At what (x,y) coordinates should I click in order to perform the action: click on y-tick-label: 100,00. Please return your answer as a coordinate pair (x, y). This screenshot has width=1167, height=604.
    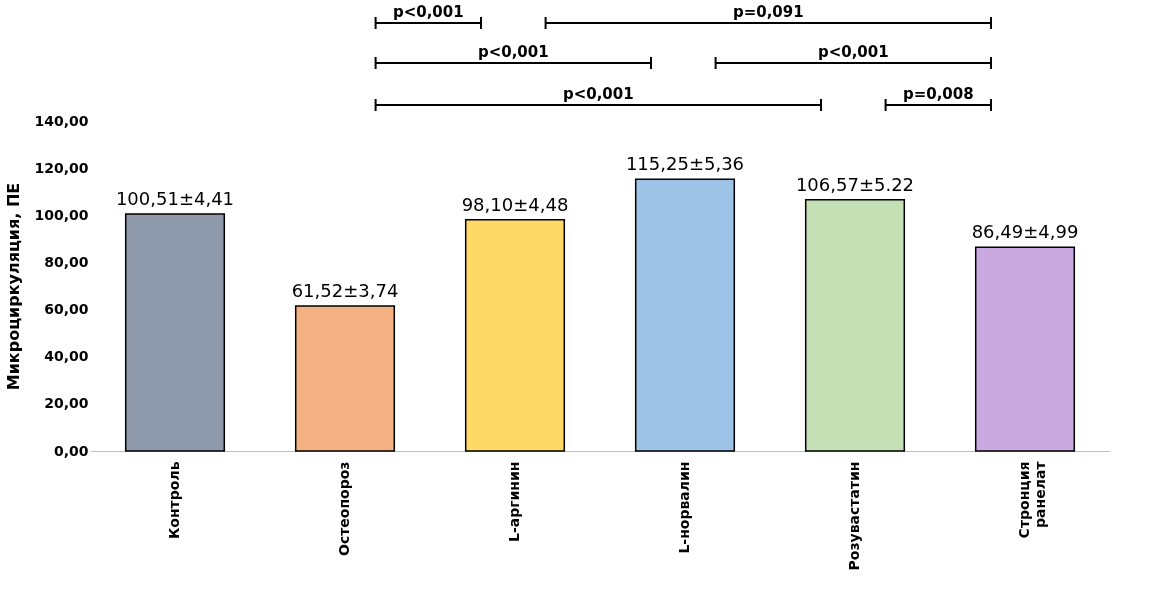
    Looking at the image, I should click on (61, 214).